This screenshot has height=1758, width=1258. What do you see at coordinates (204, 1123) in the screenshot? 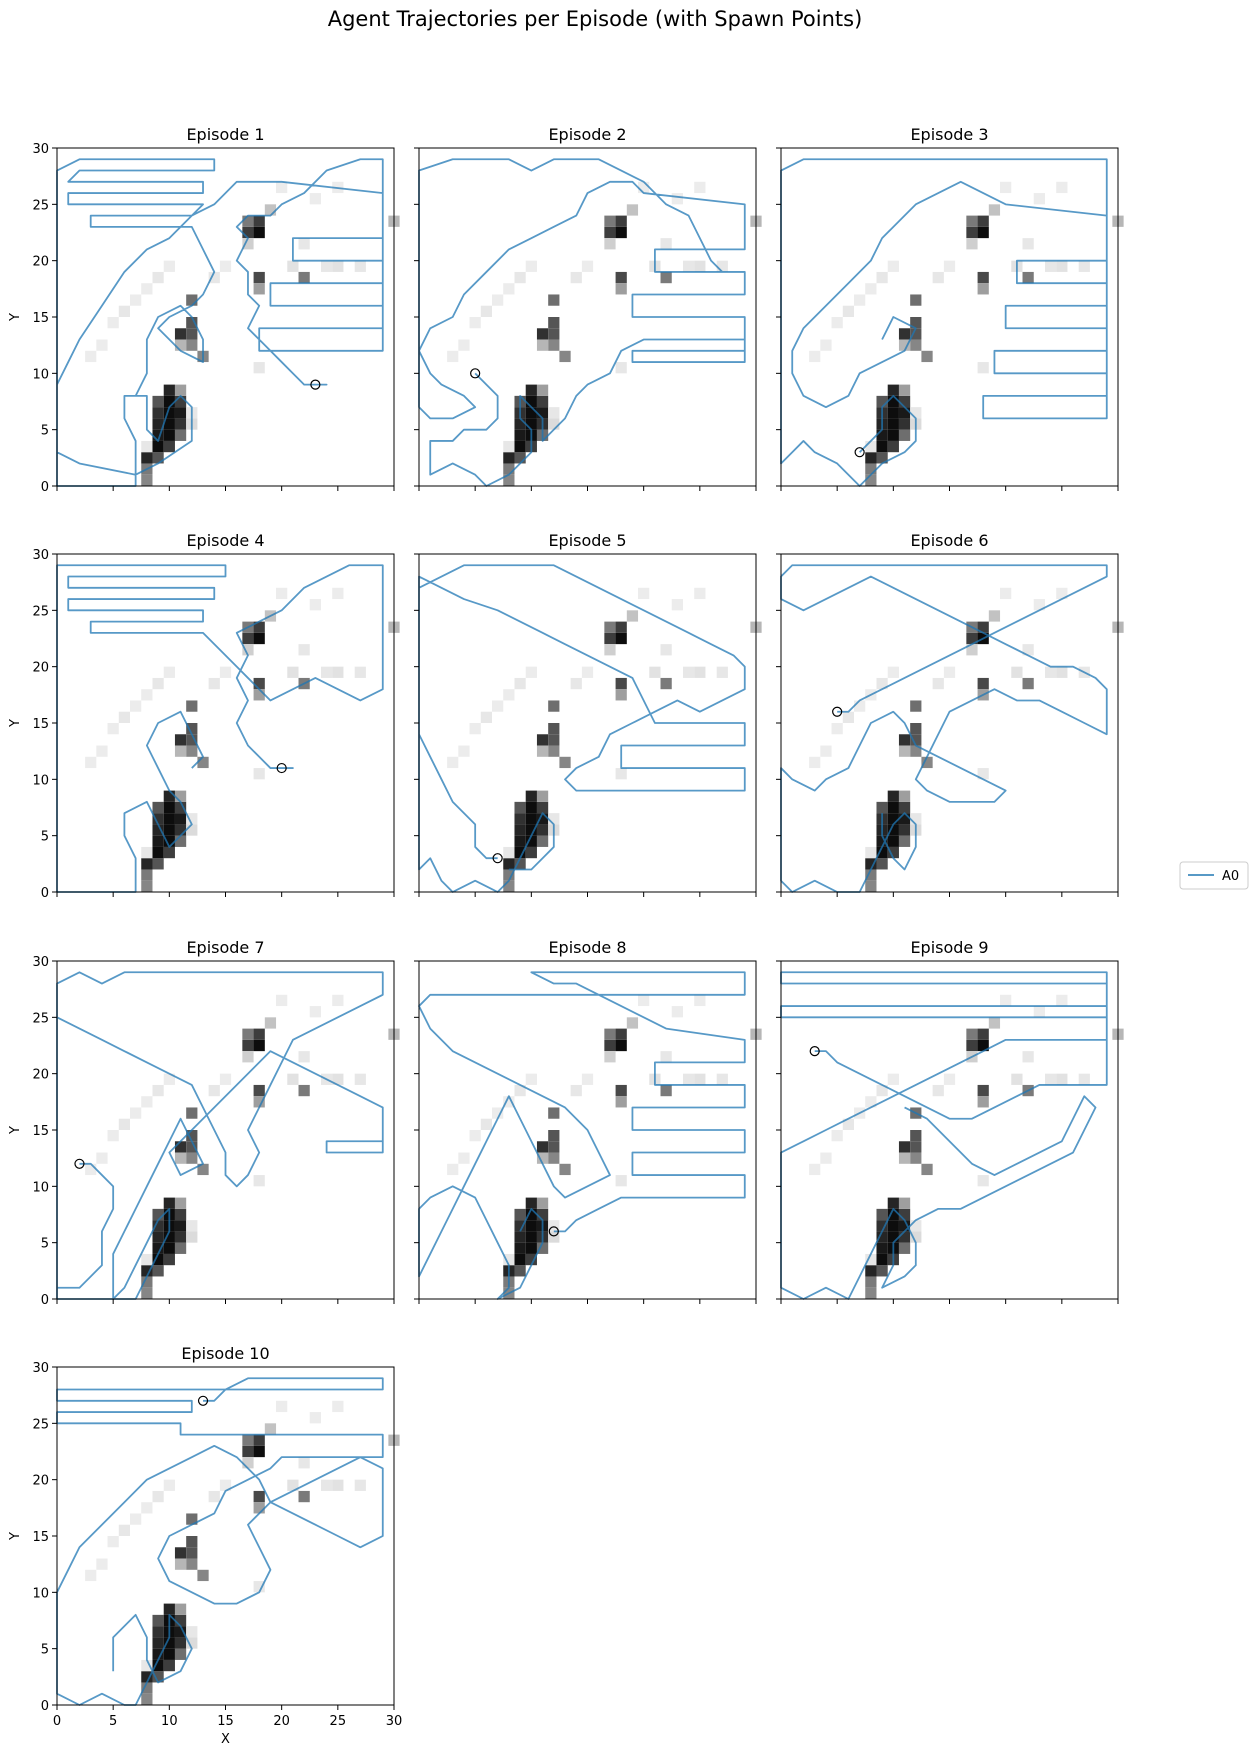
I see `episode-panel: Episode 7 0 5 10 15 20 25 30 Y` at bounding box center [204, 1123].